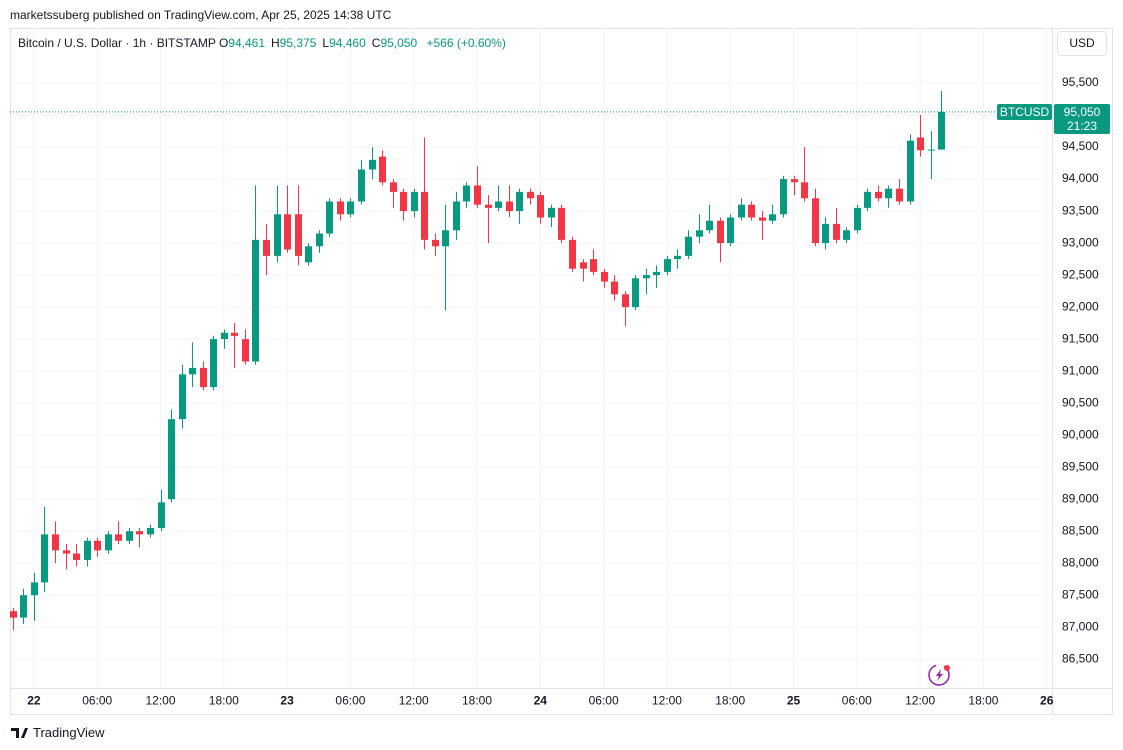 The width and height of the screenshot is (1123, 750). I want to click on icon-ring, so click(939, 675).